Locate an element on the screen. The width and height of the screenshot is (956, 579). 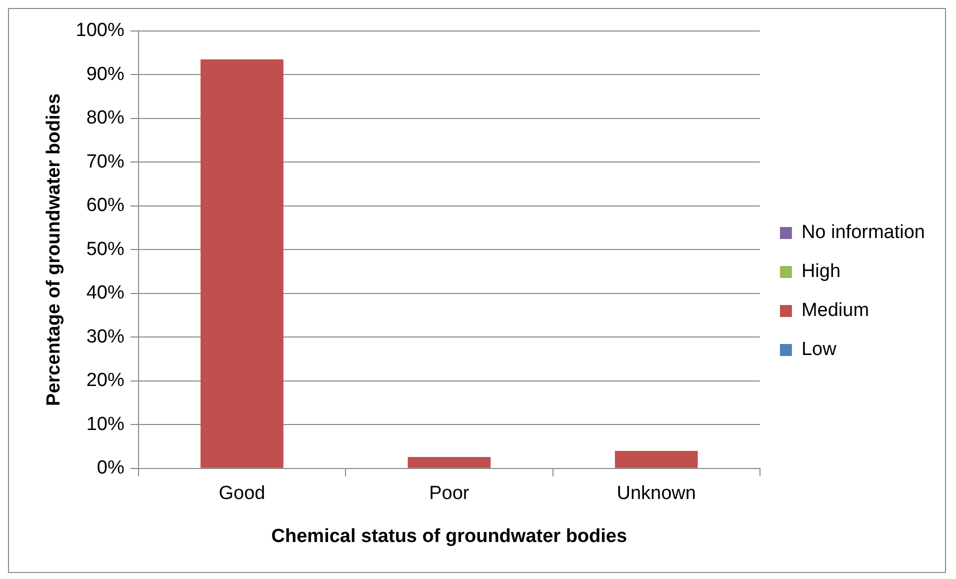
y-tick-label: 30% is located at coordinates (105, 337).